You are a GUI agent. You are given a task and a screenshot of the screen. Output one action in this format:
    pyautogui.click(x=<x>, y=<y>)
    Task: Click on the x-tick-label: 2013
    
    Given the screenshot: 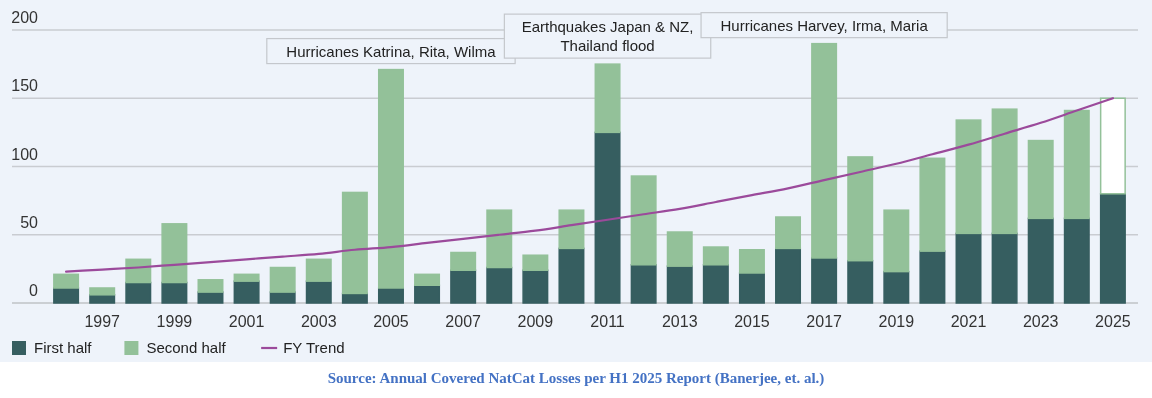 What is the action you would take?
    pyautogui.click(x=679, y=321)
    